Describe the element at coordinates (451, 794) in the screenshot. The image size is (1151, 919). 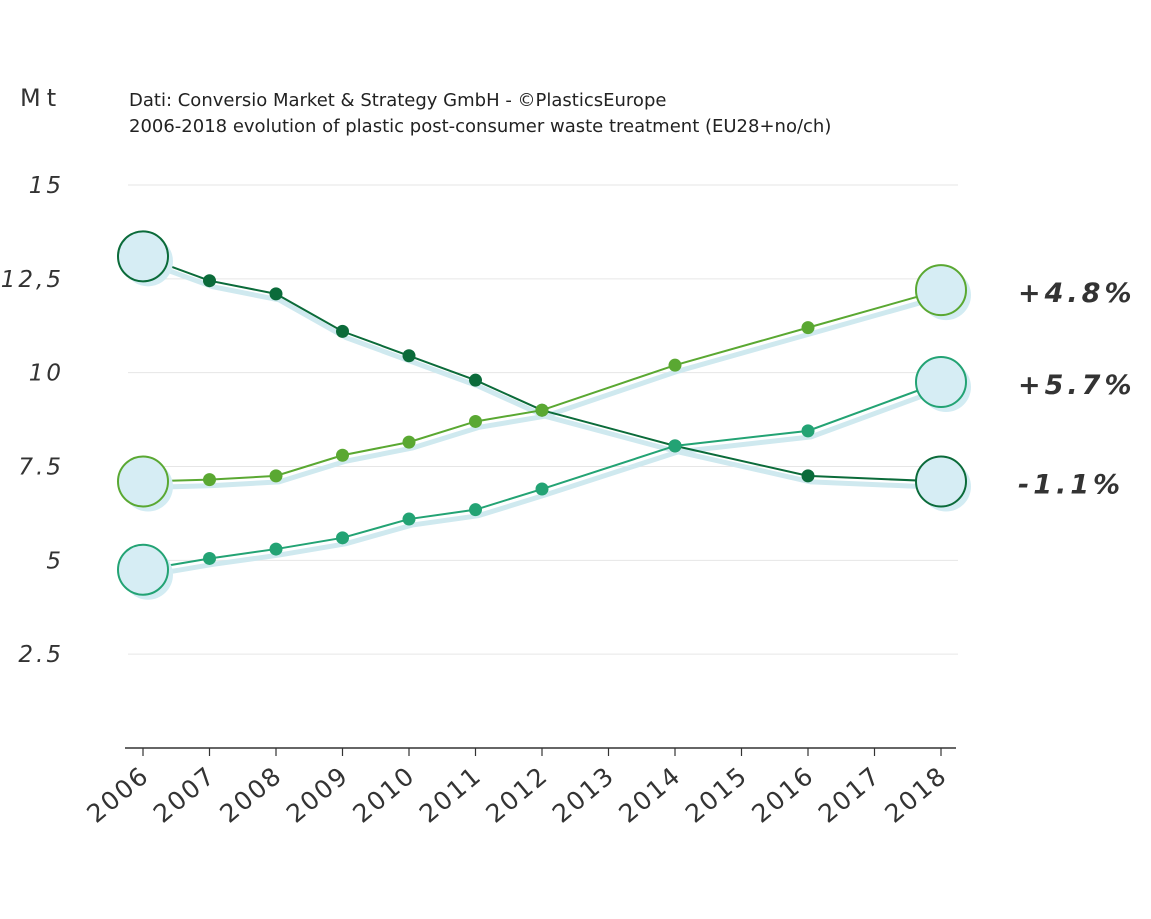
I see `x-tick-label: 2011` at that location.